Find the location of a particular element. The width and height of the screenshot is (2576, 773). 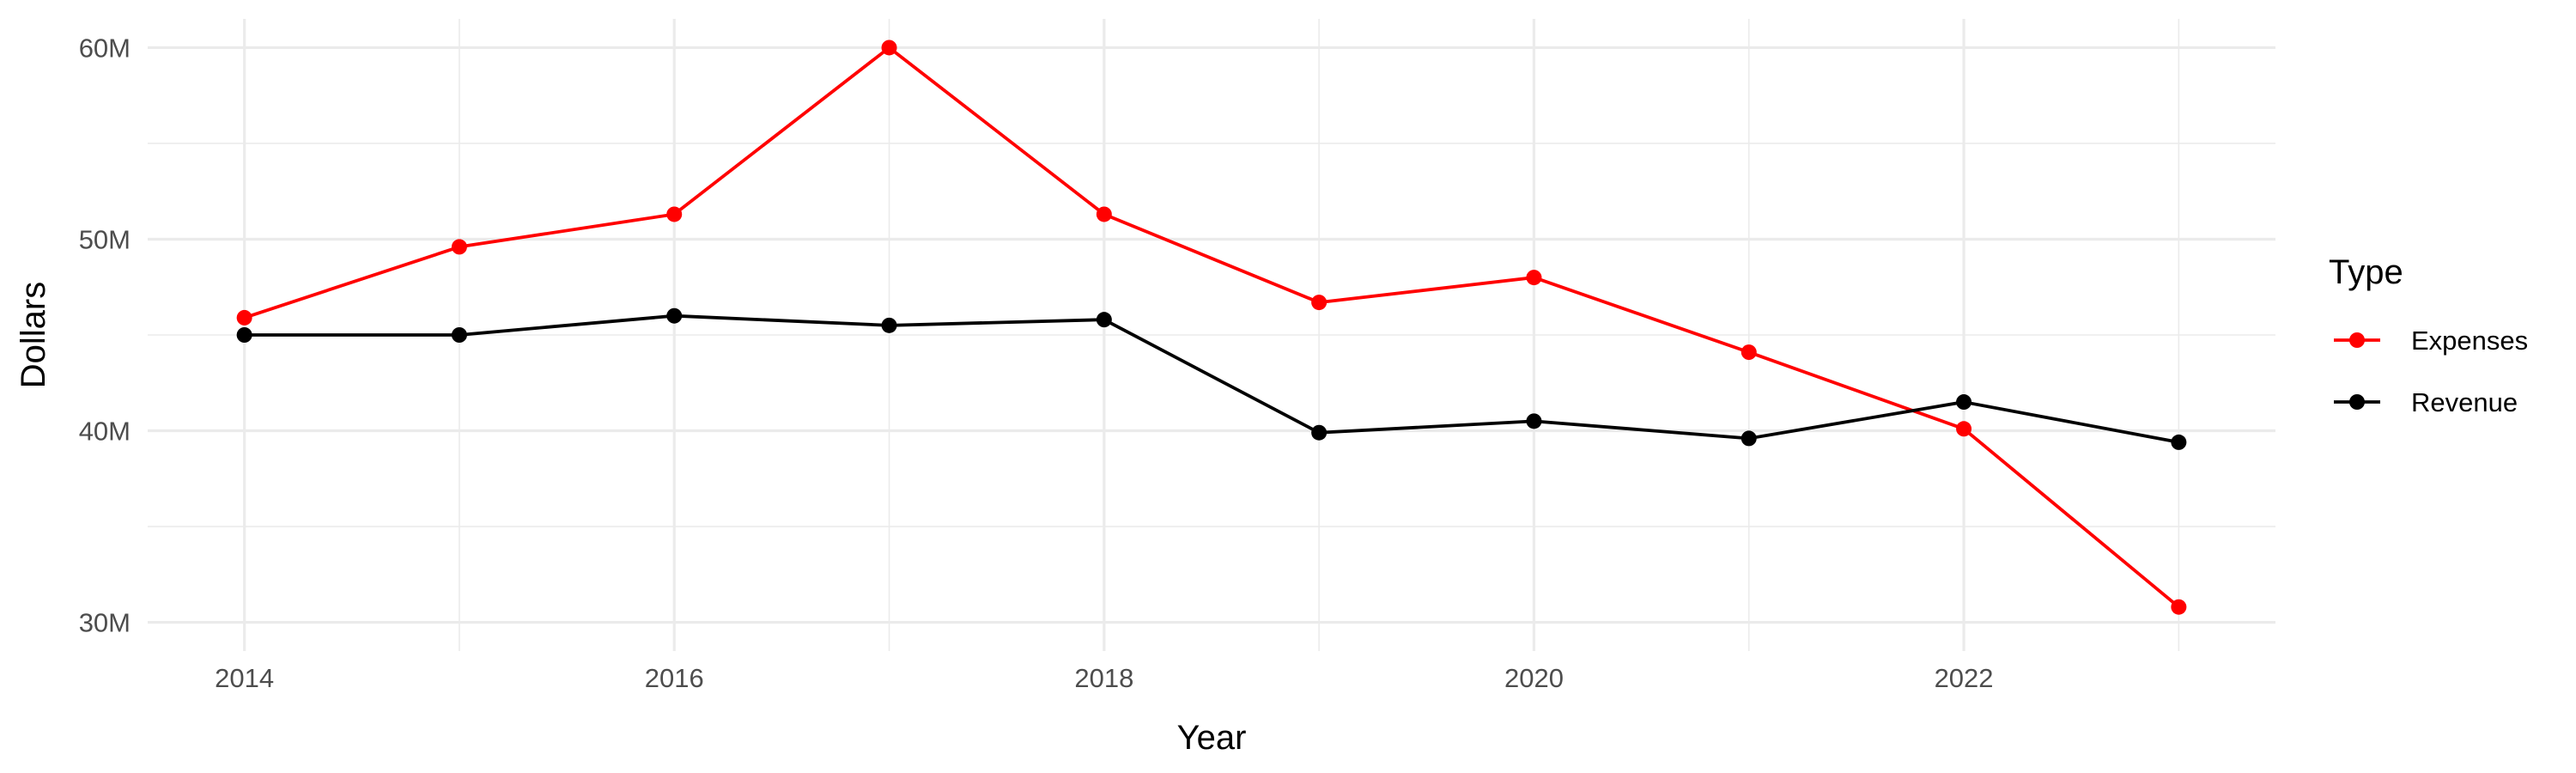

legend-items: Expenses Revenue is located at coordinates (2431, 371).